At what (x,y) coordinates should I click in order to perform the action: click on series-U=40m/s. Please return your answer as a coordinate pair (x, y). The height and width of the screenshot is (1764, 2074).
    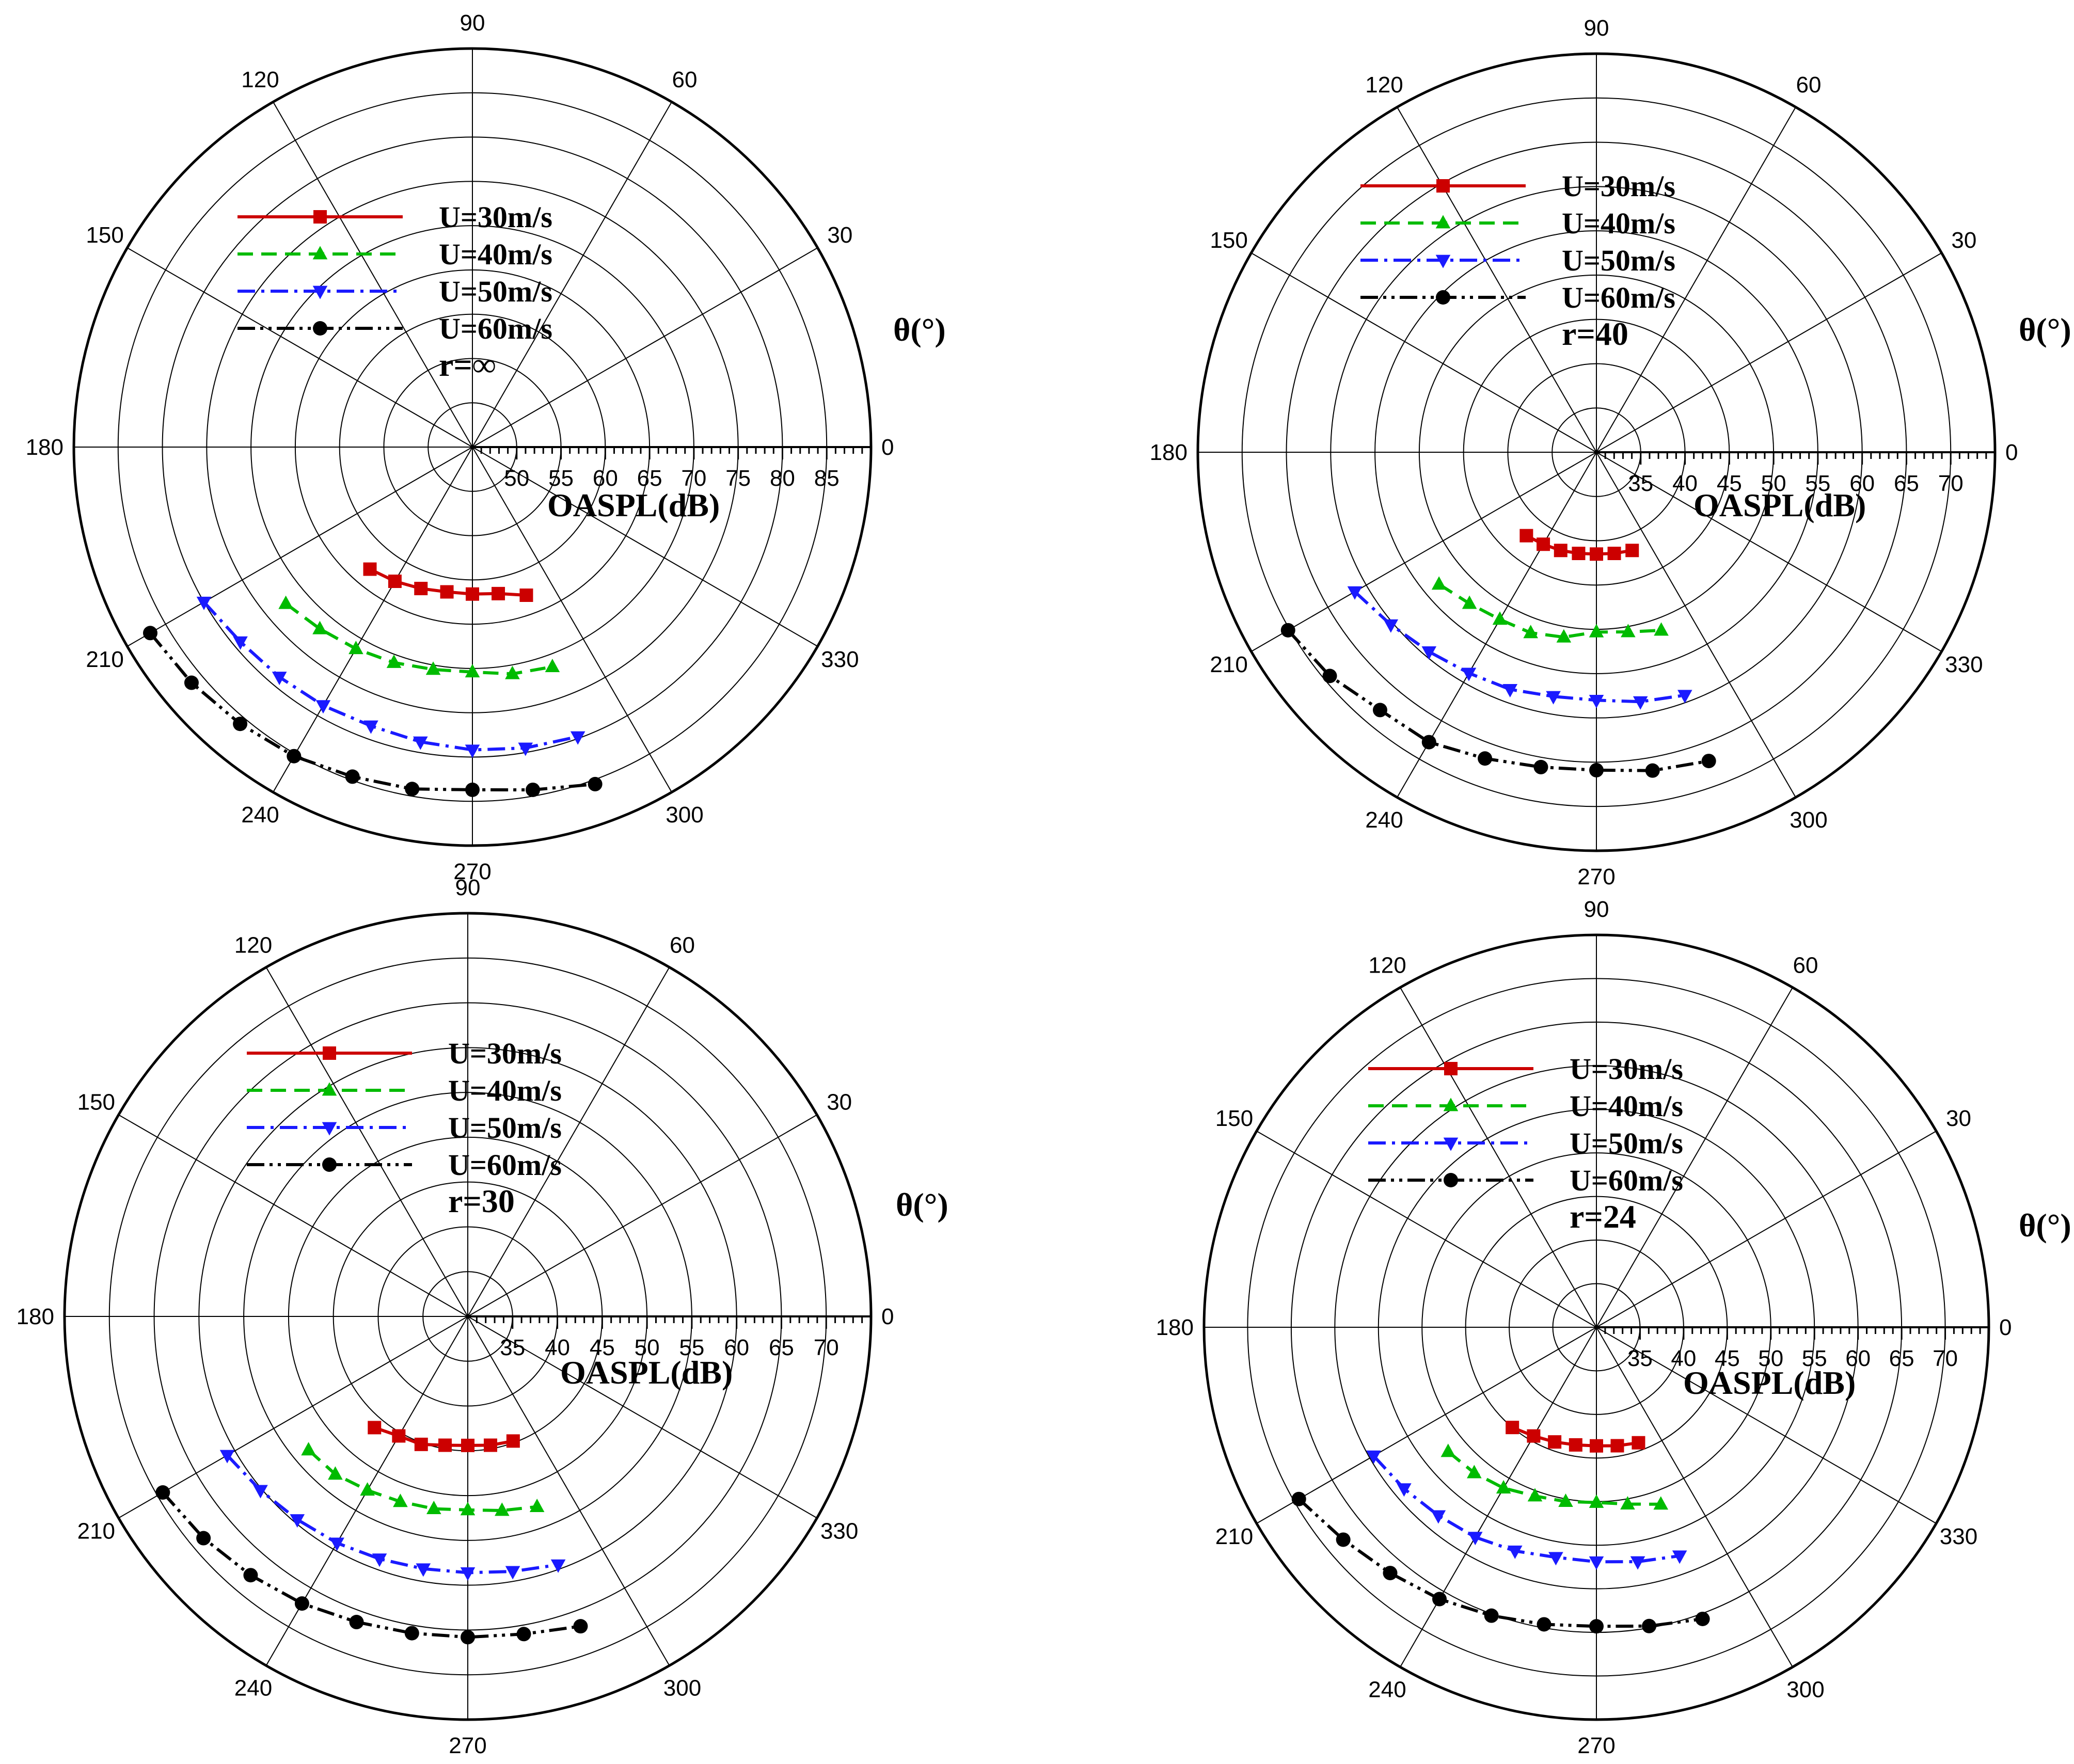
    Looking at the image, I should click on (1550, 609).